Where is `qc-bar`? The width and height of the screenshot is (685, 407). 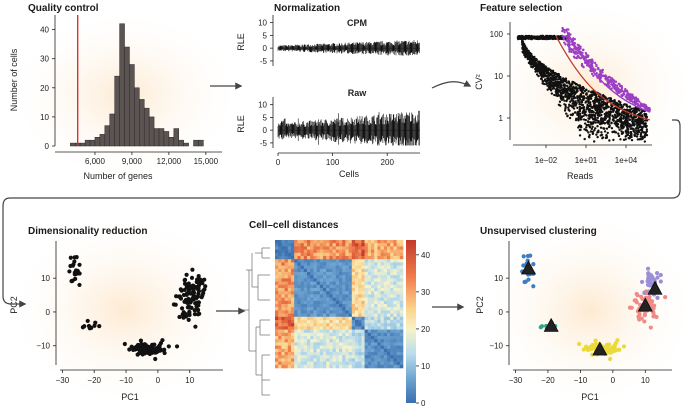 qc-bar is located at coordinates (151, 131).